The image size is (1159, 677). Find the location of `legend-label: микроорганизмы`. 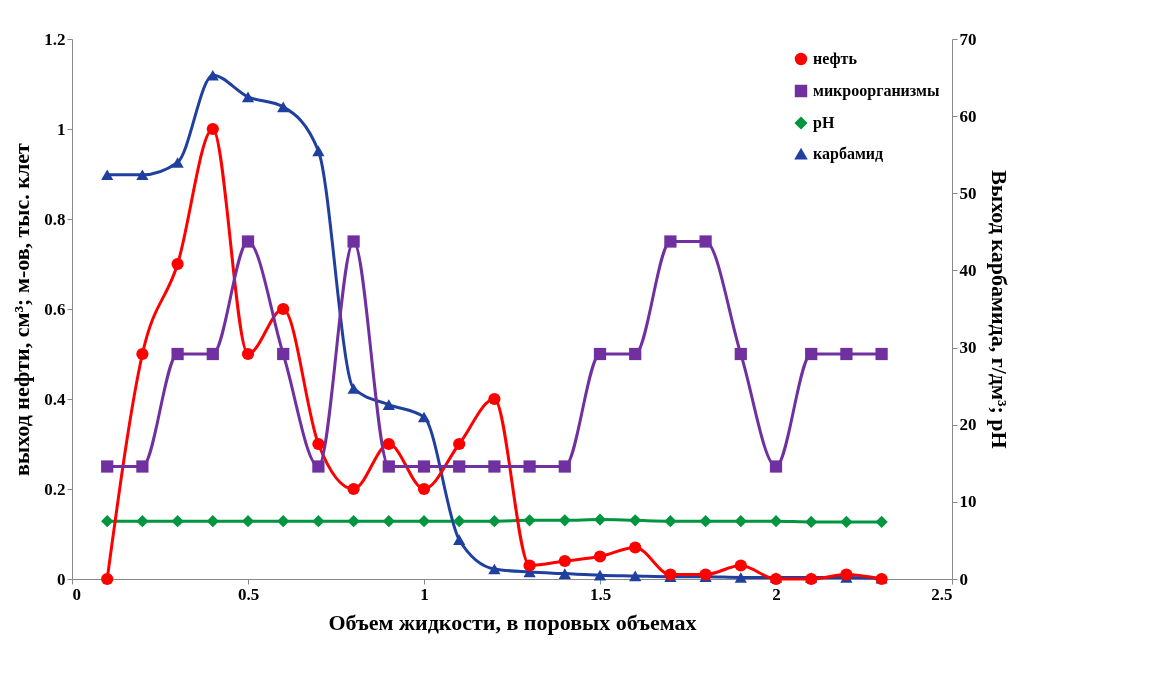

legend-label: микроорганизмы is located at coordinates (876, 91).